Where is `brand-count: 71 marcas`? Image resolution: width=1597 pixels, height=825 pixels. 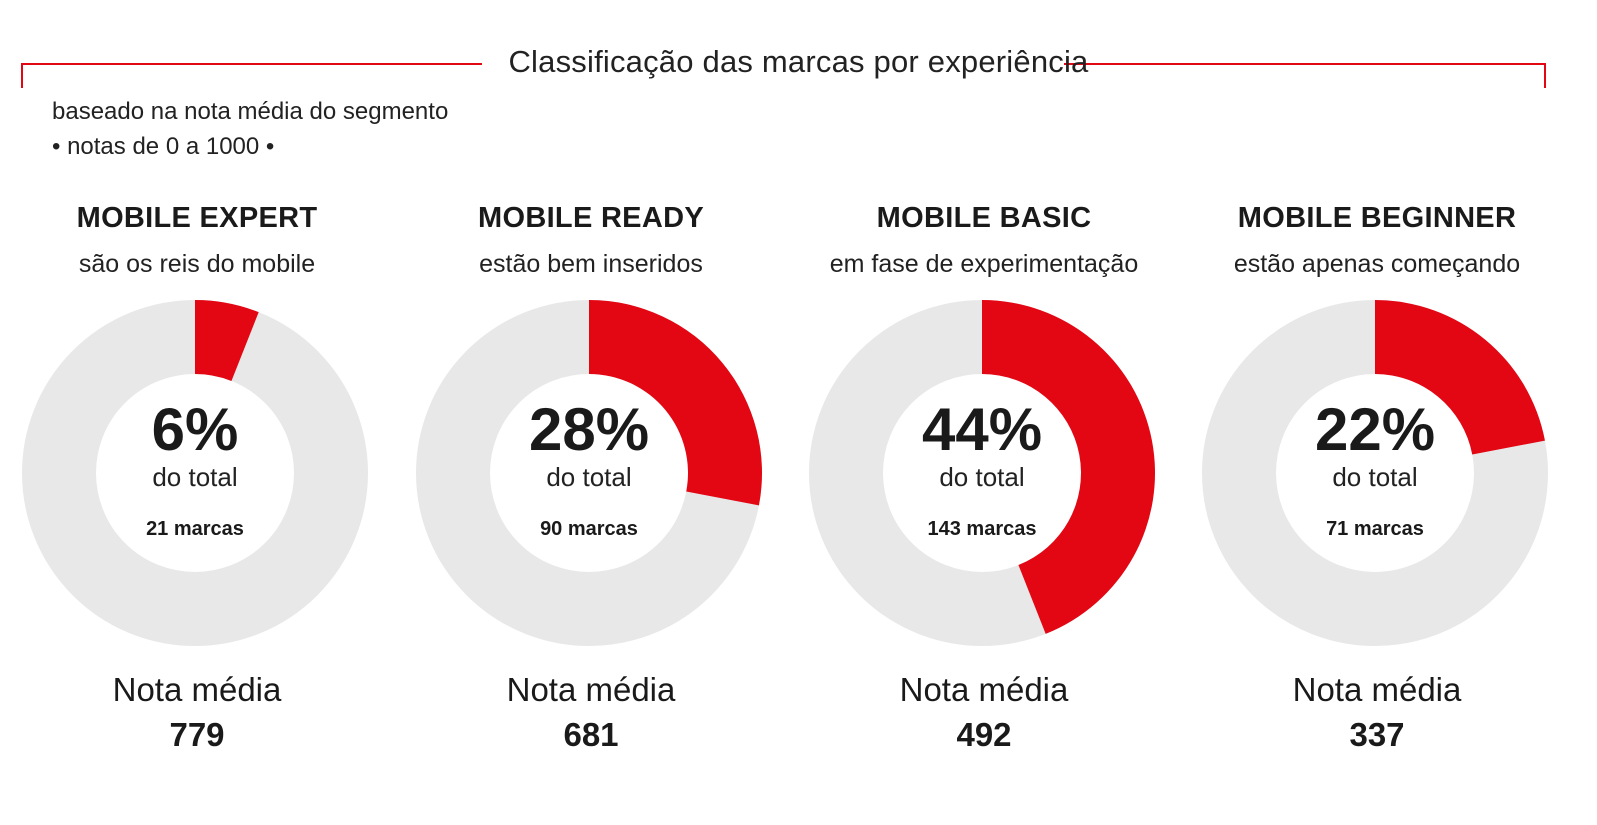
brand-count: 71 marcas is located at coordinates (1375, 529).